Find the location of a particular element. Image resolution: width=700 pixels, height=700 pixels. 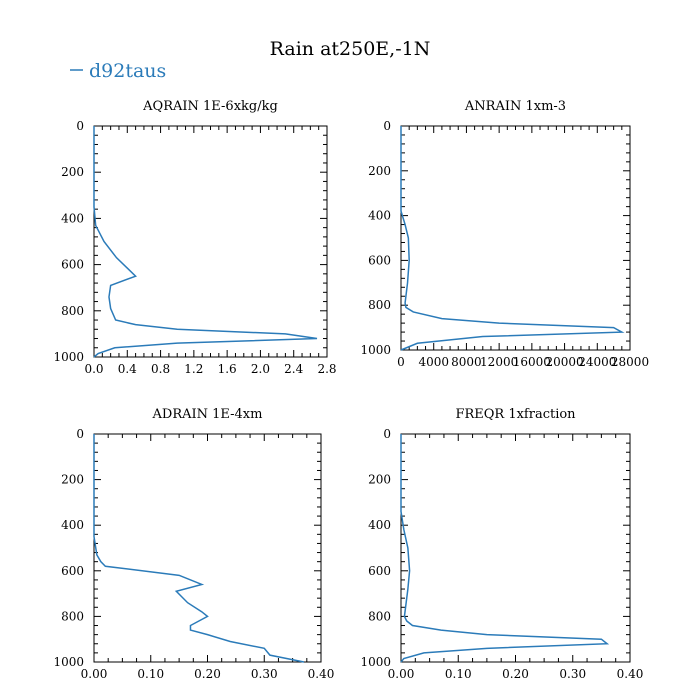

x-tick-label: 20000 is located at coordinates (564, 362).